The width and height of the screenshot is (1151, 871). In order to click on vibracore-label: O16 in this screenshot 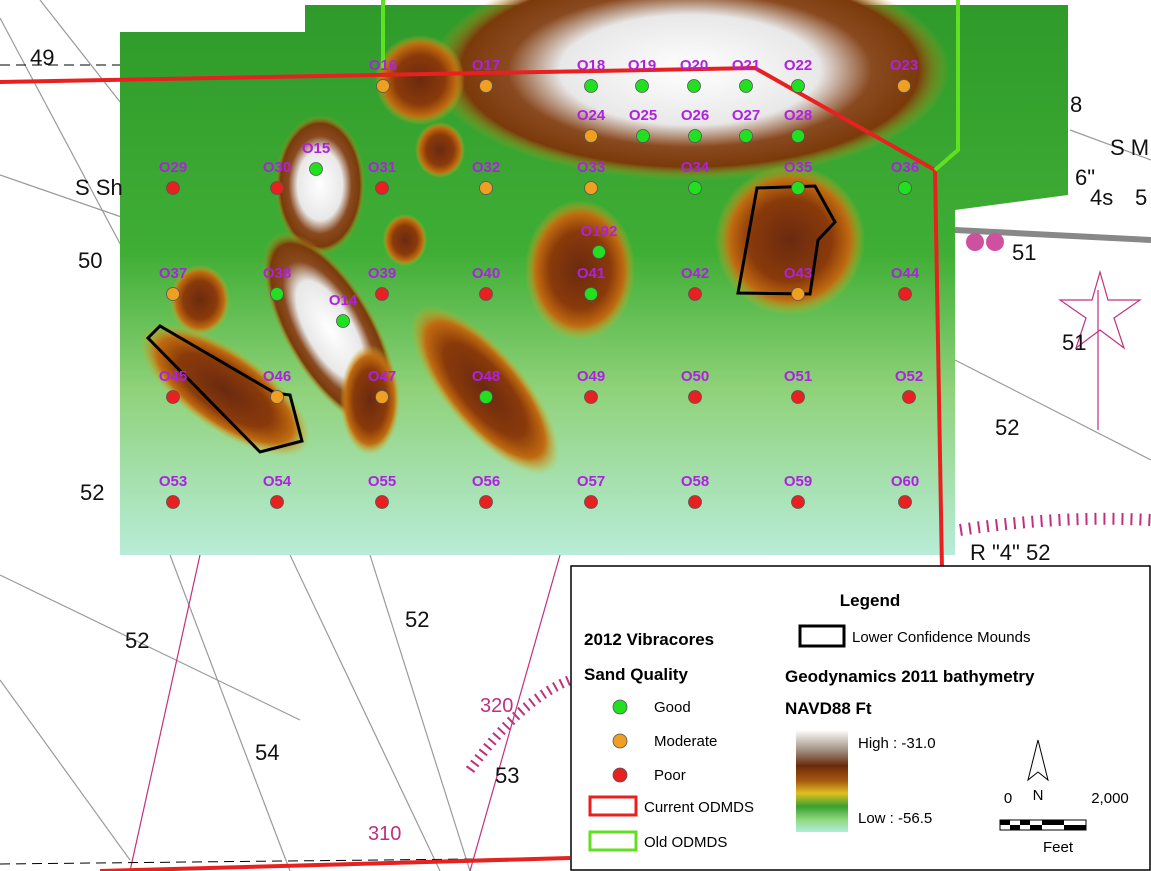, I will do `click(383, 65)`.